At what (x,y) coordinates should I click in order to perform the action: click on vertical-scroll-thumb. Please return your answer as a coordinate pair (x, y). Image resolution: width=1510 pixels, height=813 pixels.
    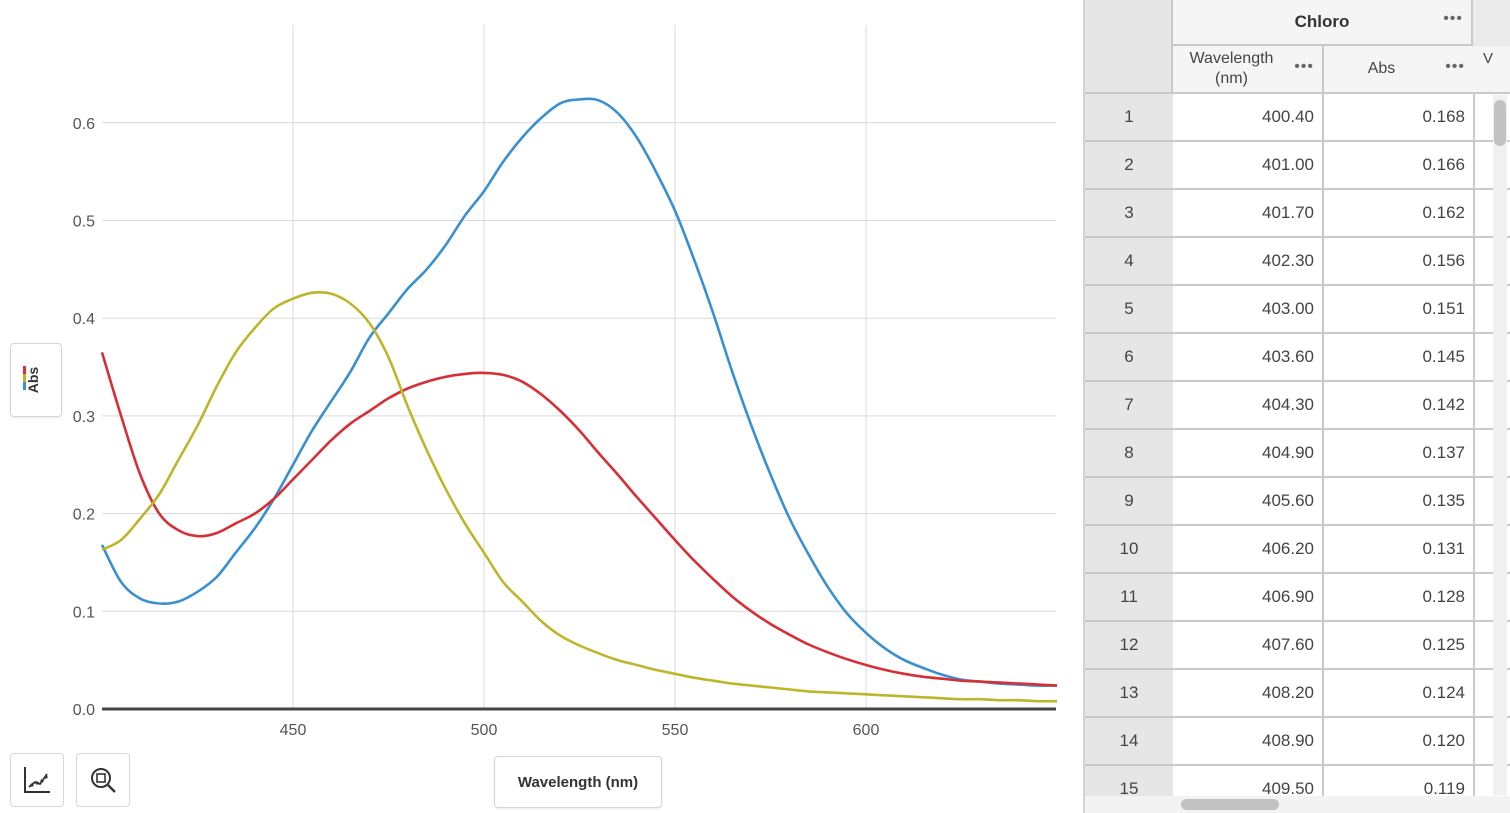
    Looking at the image, I should click on (1500, 123).